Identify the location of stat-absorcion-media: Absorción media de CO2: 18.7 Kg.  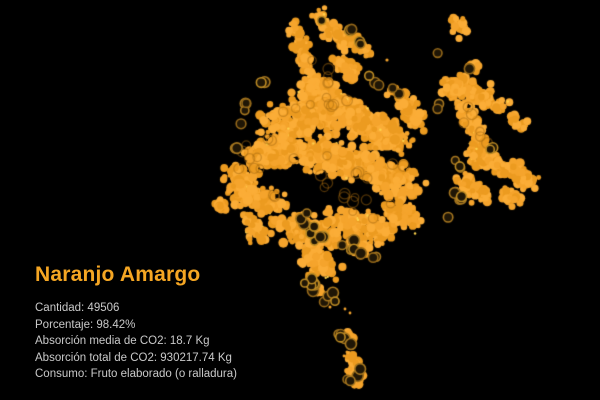
(122, 341).